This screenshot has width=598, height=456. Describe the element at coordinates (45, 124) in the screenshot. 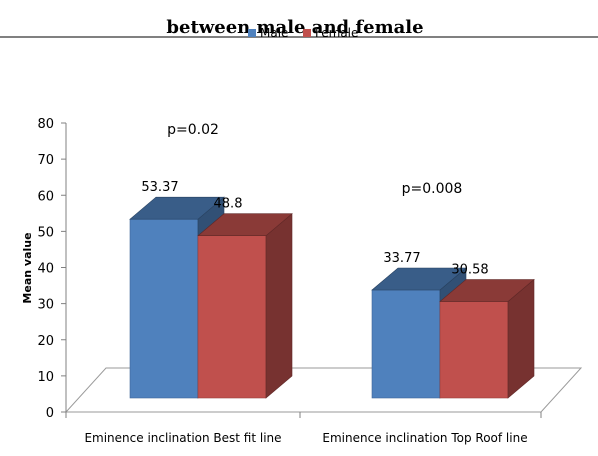

I see `y-tick-label: 80` at that location.